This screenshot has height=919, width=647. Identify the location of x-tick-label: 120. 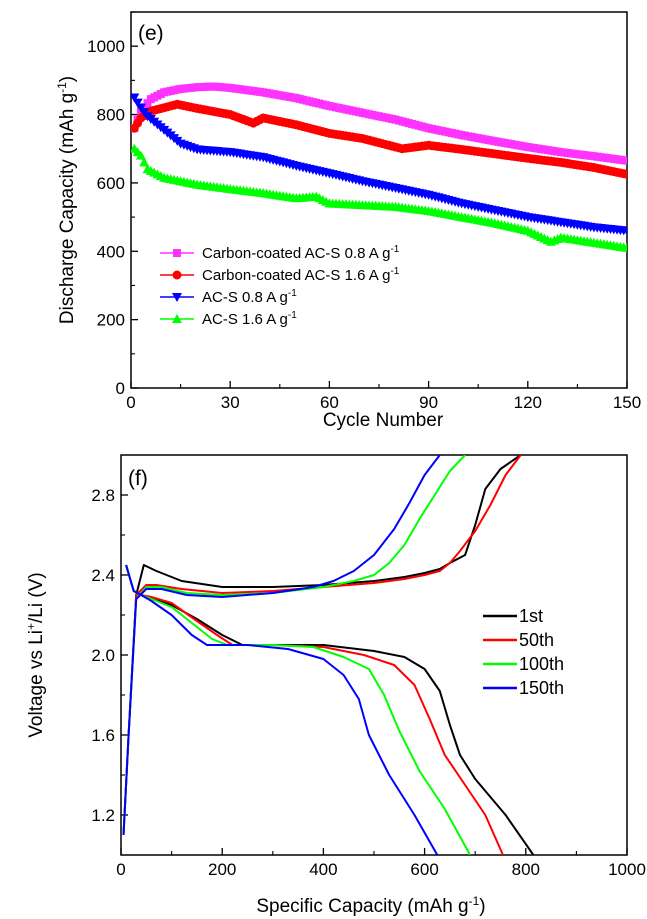
(528, 402).